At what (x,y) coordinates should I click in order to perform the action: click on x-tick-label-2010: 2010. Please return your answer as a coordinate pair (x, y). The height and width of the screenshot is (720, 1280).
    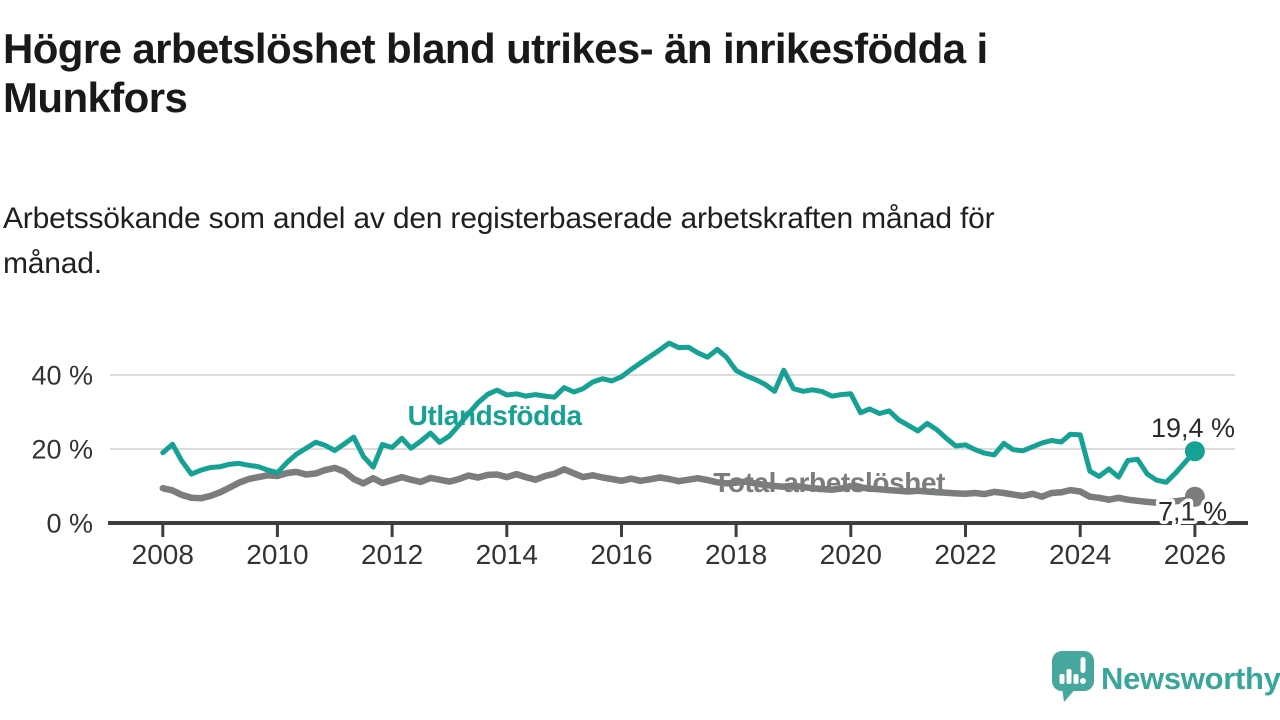
    Looking at the image, I should click on (277, 554).